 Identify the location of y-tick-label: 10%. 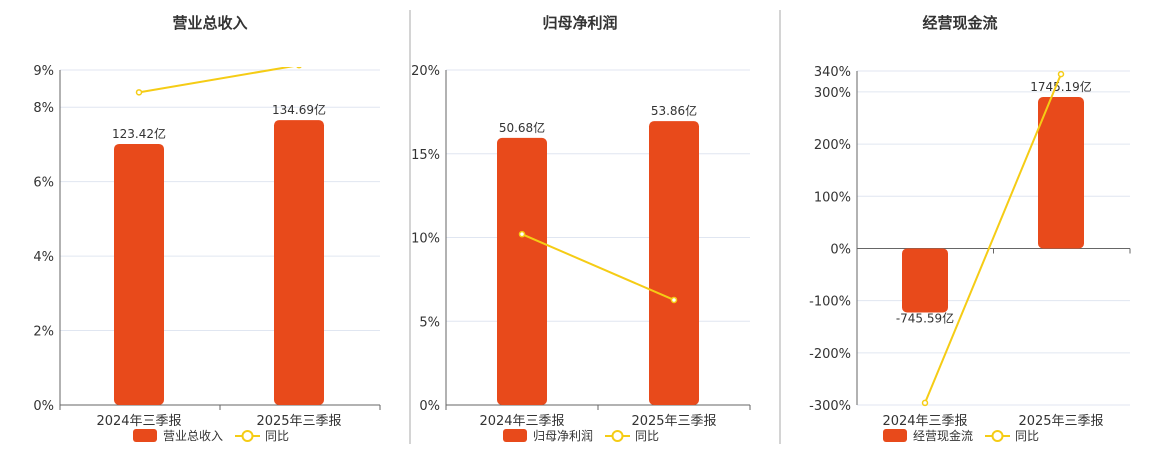
(425, 239).